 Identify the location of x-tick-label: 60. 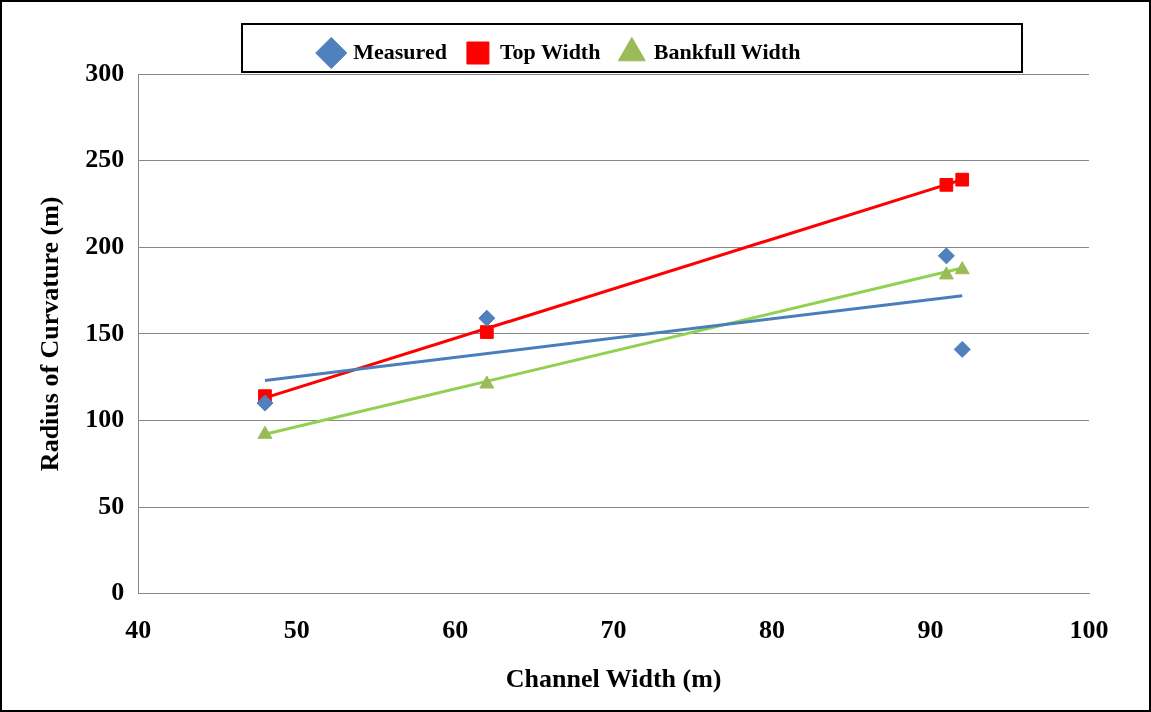
(455, 629).